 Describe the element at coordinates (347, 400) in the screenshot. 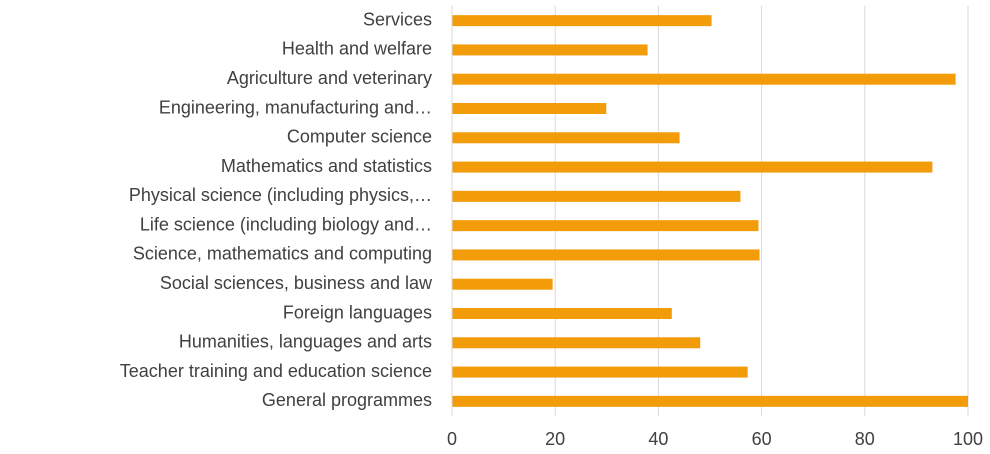

I see `y-tick-label: General programmes` at that location.